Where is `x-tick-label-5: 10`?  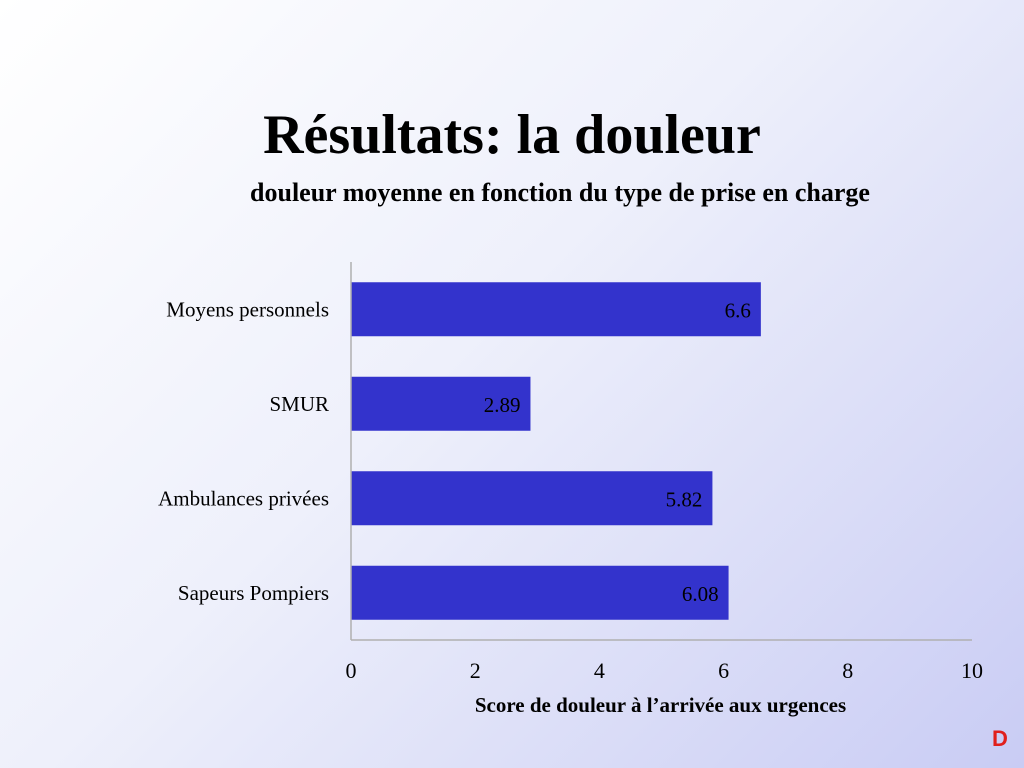
x-tick-label-5: 10 is located at coordinates (972, 670).